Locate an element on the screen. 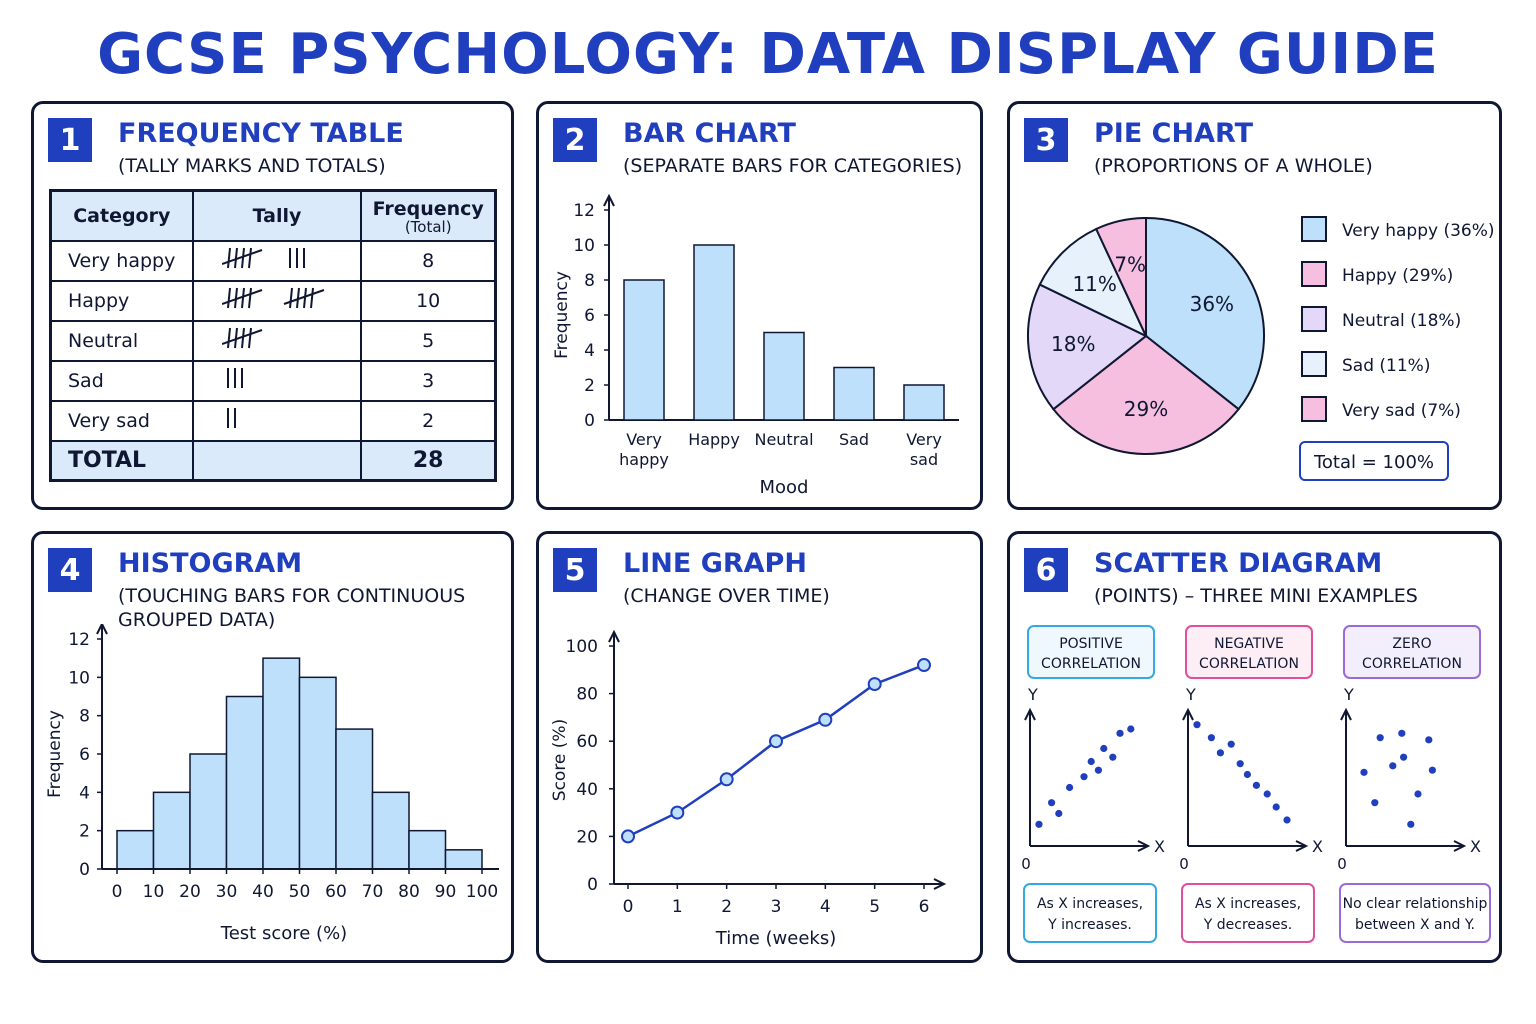  y-axis-label: Frequency is located at coordinates (55, 754).